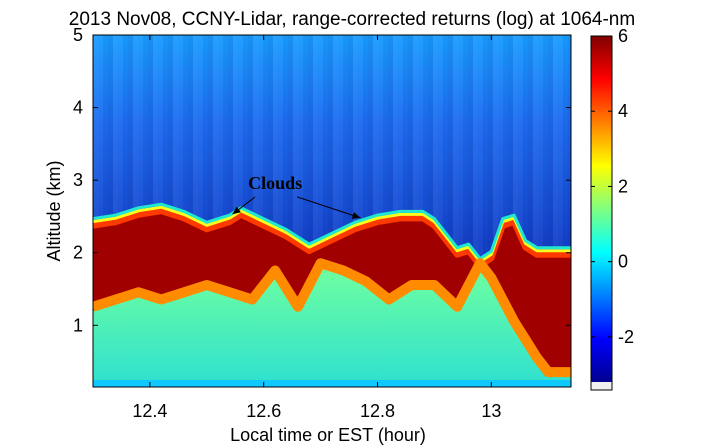 The image size is (704, 447). Describe the element at coordinates (78, 325) in the screenshot. I see `y-tick-label: 1` at that location.